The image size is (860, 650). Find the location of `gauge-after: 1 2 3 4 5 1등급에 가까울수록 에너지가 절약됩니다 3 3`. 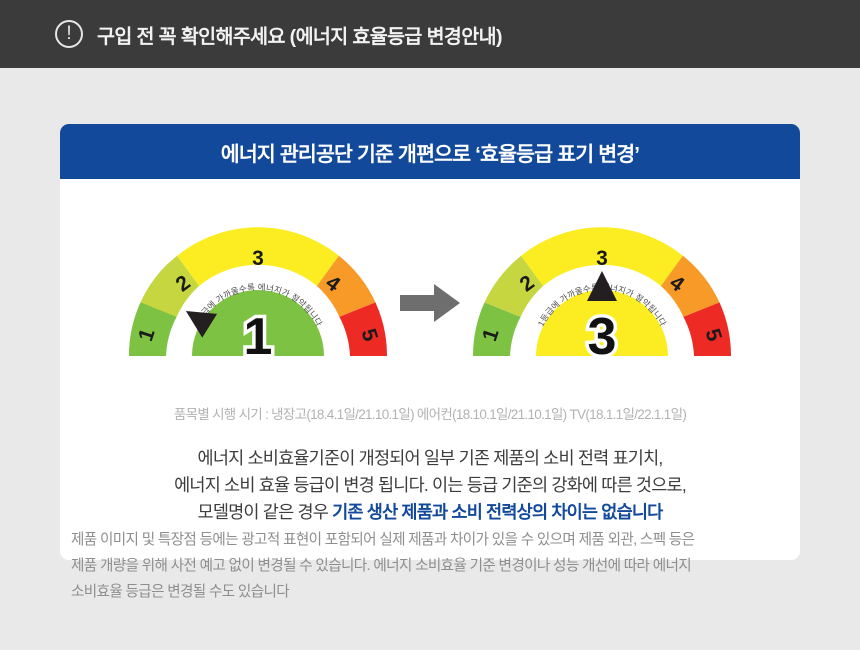

gauge-after: 1 2 3 4 5 1등급에 가까울수록 에너지가 절약됩니다 3 3 is located at coordinates (602, 303).